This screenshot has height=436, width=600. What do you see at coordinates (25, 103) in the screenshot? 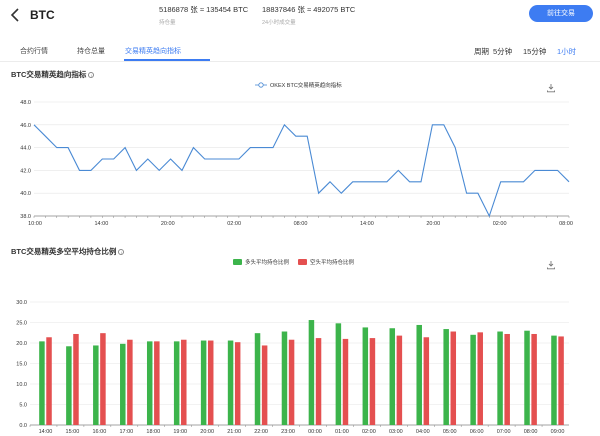
I see `y-tick-label: 48.0` at bounding box center [25, 103].